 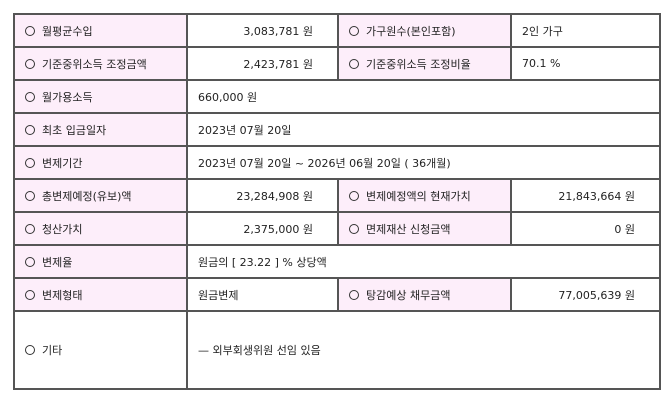 I want to click on label-text: 월평균수입, so click(x=67, y=31).